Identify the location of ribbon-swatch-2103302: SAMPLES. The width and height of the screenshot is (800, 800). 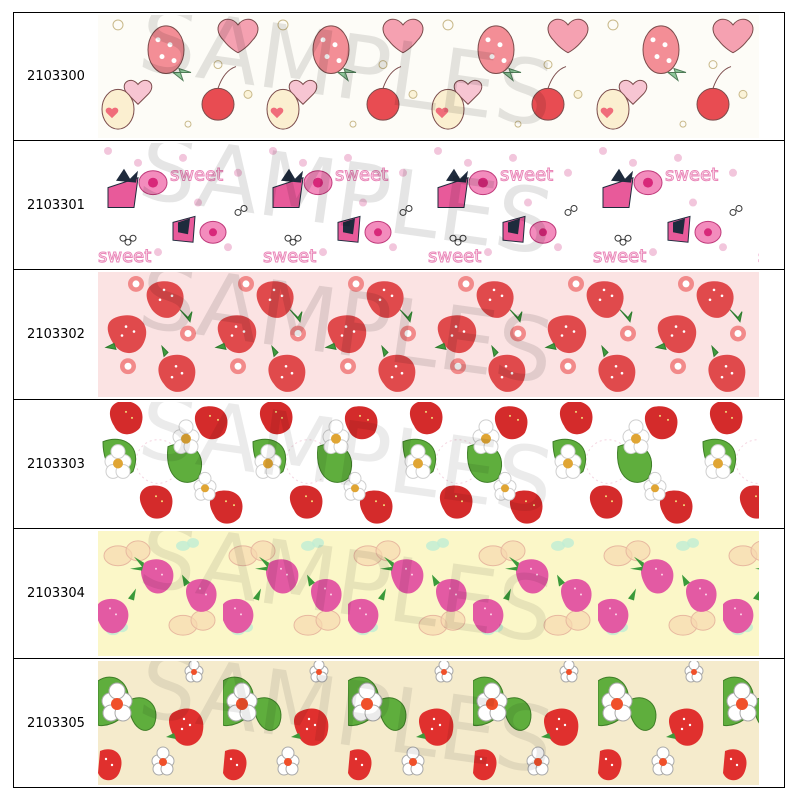
(428, 334).